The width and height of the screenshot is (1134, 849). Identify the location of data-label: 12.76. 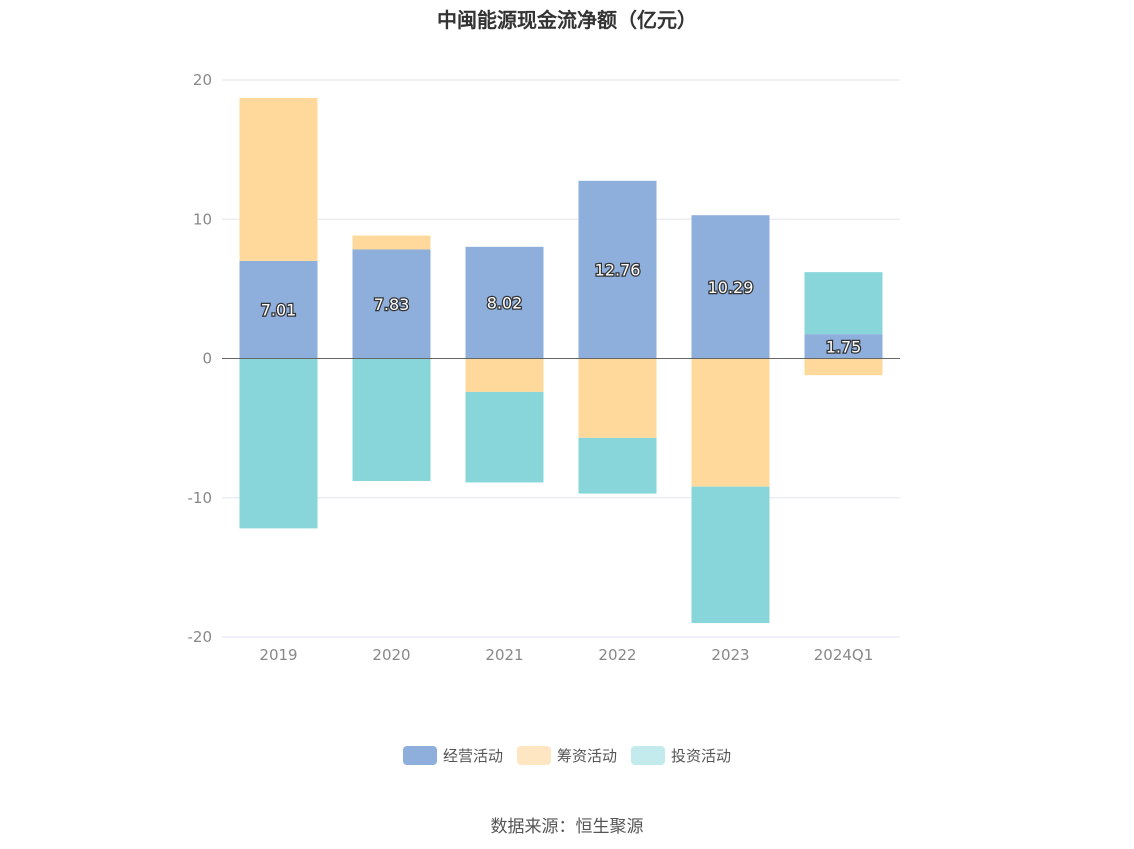
(618, 270).